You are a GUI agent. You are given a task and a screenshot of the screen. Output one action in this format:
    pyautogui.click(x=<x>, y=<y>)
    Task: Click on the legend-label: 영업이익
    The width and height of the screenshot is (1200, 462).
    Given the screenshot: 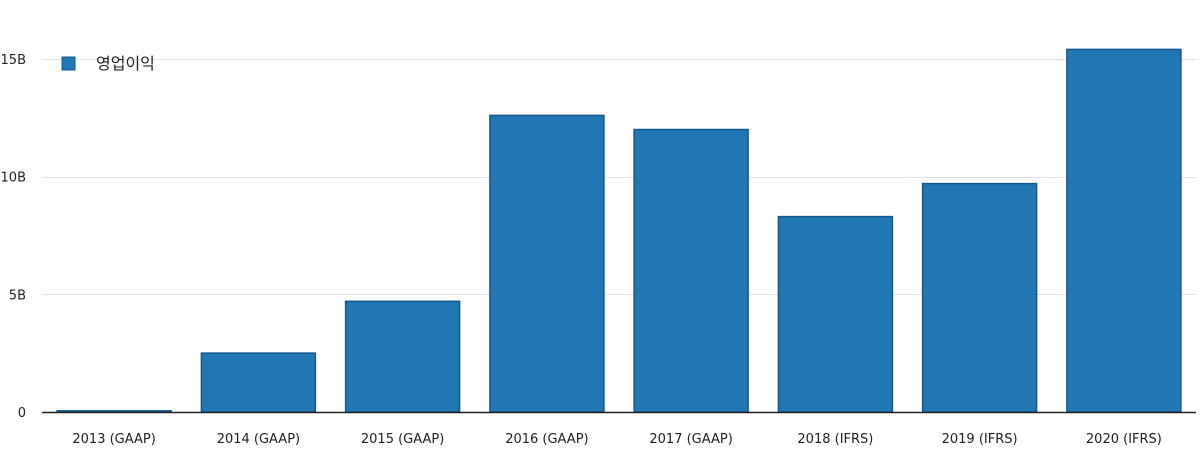 What is the action you would take?
    pyautogui.click(x=125, y=63)
    